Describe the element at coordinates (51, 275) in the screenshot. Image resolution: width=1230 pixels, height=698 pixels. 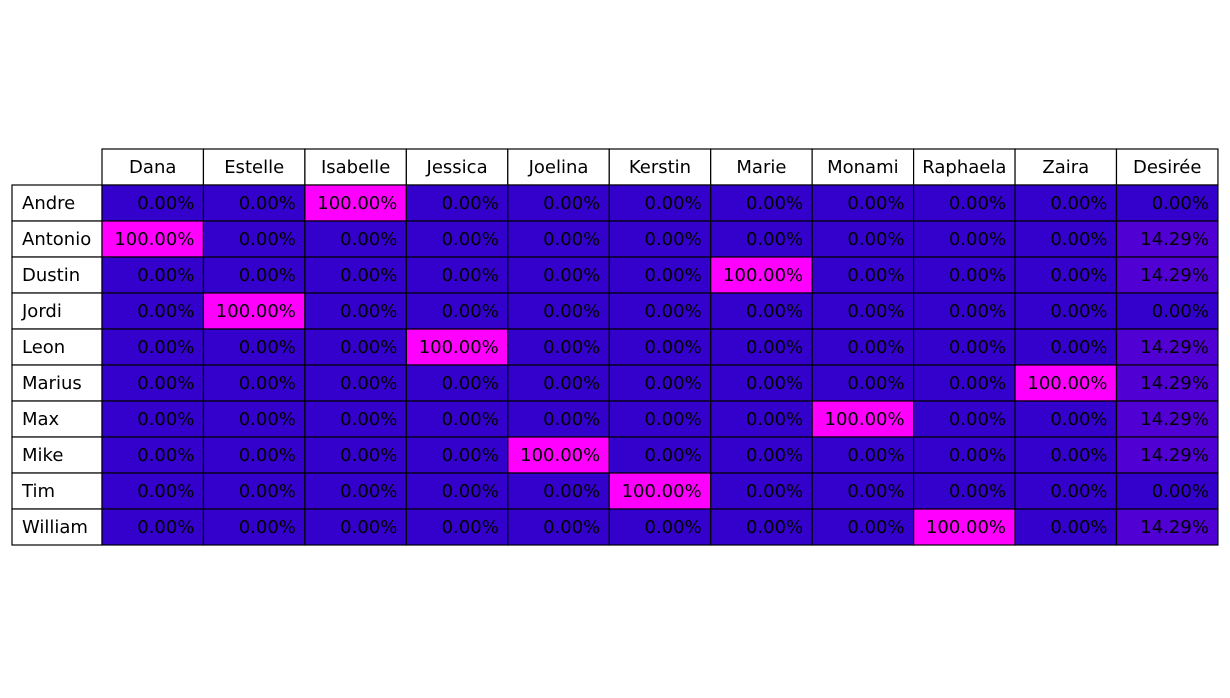
I see `row-header-label: Dustin` at that location.